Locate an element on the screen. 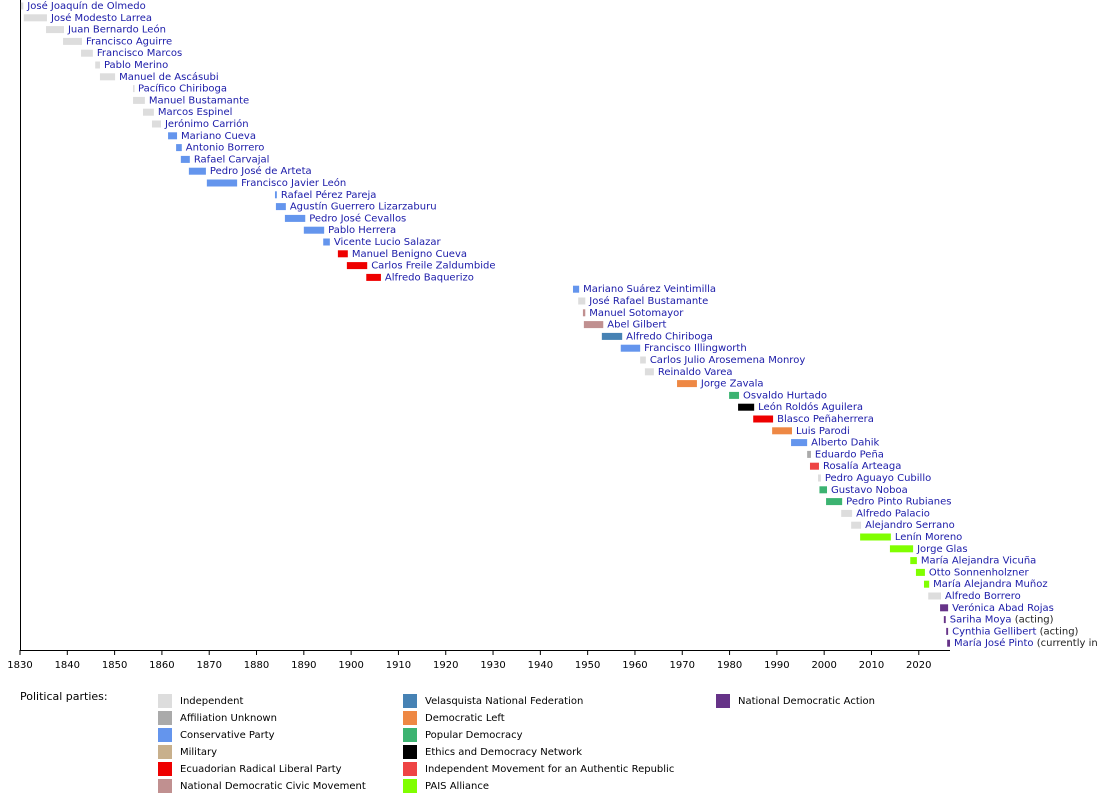  president-name: Sariha Moya is located at coordinates (981, 620).